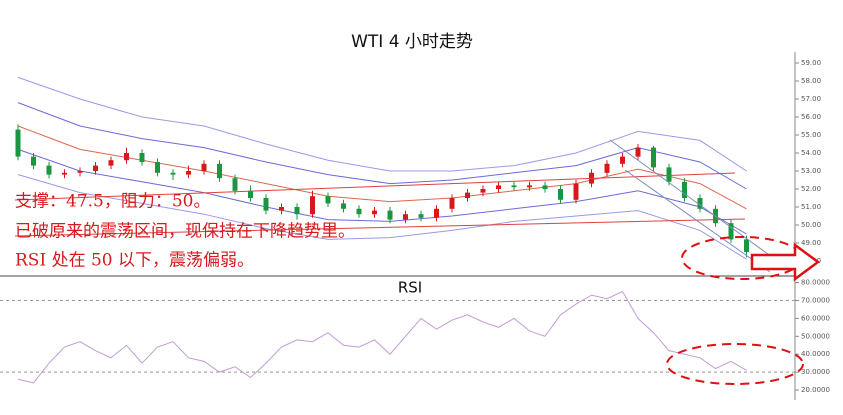  What do you see at coordinates (815, 318) in the screenshot?
I see `y-tick-label: 60.0000` at bounding box center [815, 318].